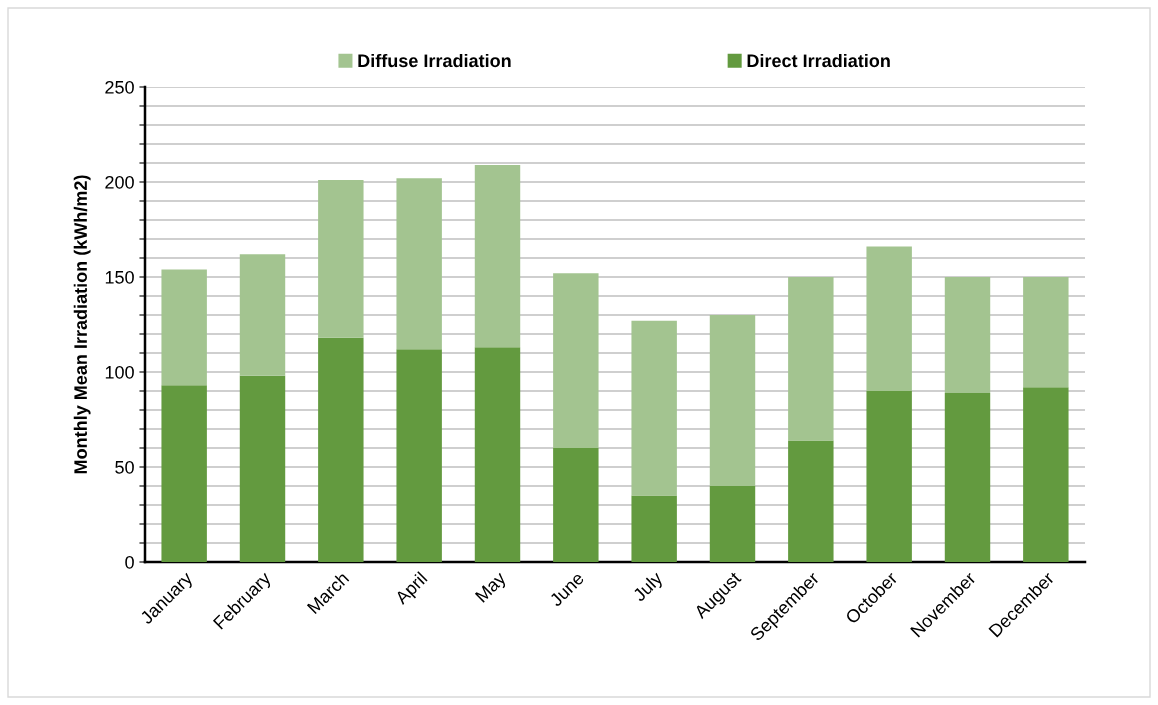  Describe the element at coordinates (82, 324) in the screenshot. I see `y-axis-title: Monthly Mean Irradiation (kWh/m2)` at that location.